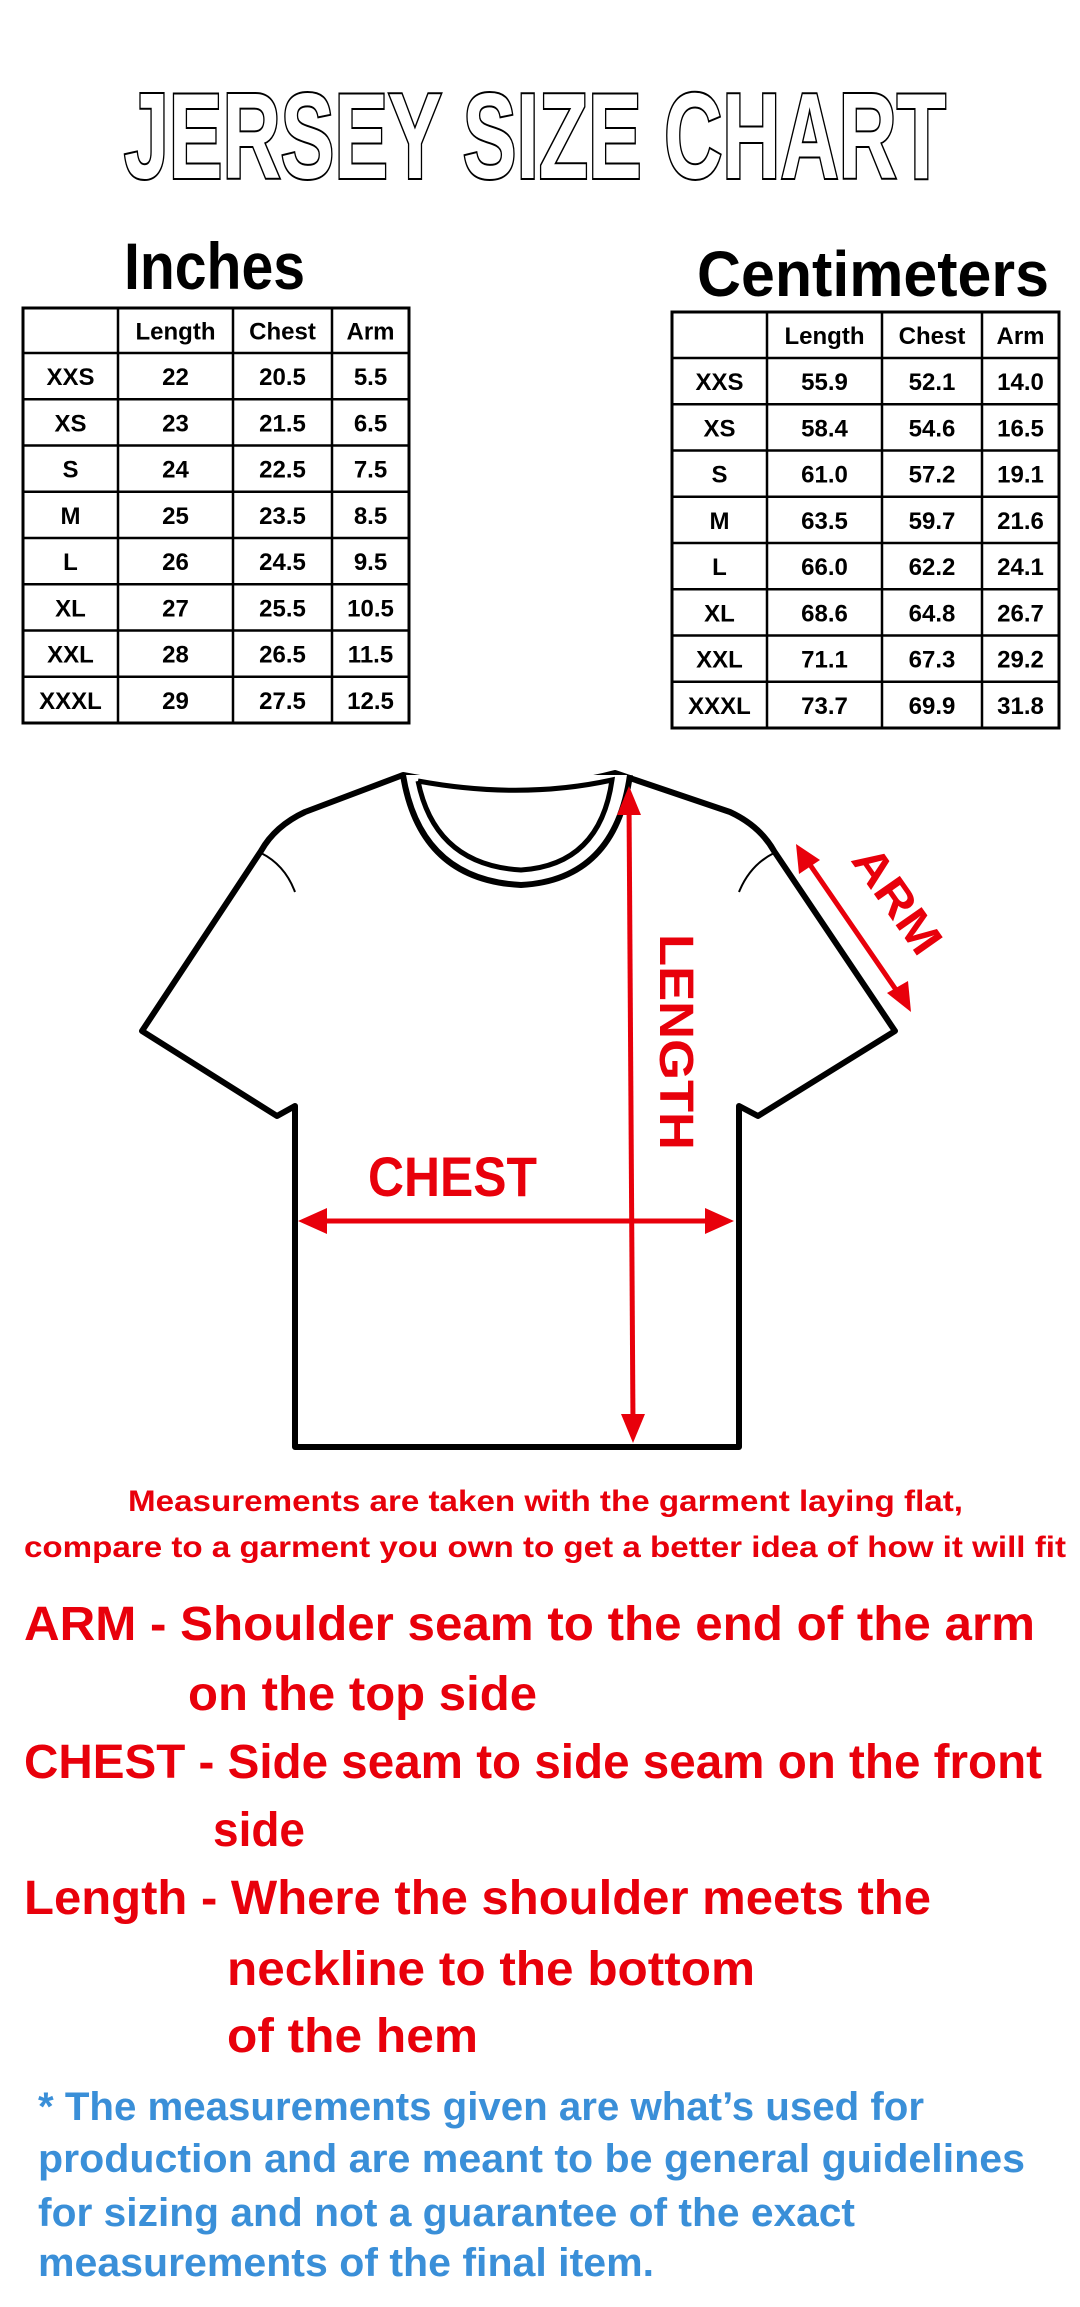  I want to click on cm-size-cell: S, so click(719, 475).